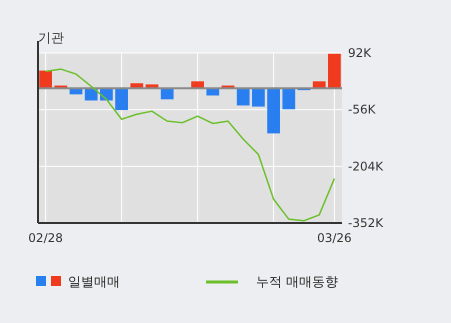 This screenshot has width=451, height=323. What do you see at coordinates (366, 166) in the screenshot?
I see `y-tick-label: -204K` at bounding box center [366, 166].